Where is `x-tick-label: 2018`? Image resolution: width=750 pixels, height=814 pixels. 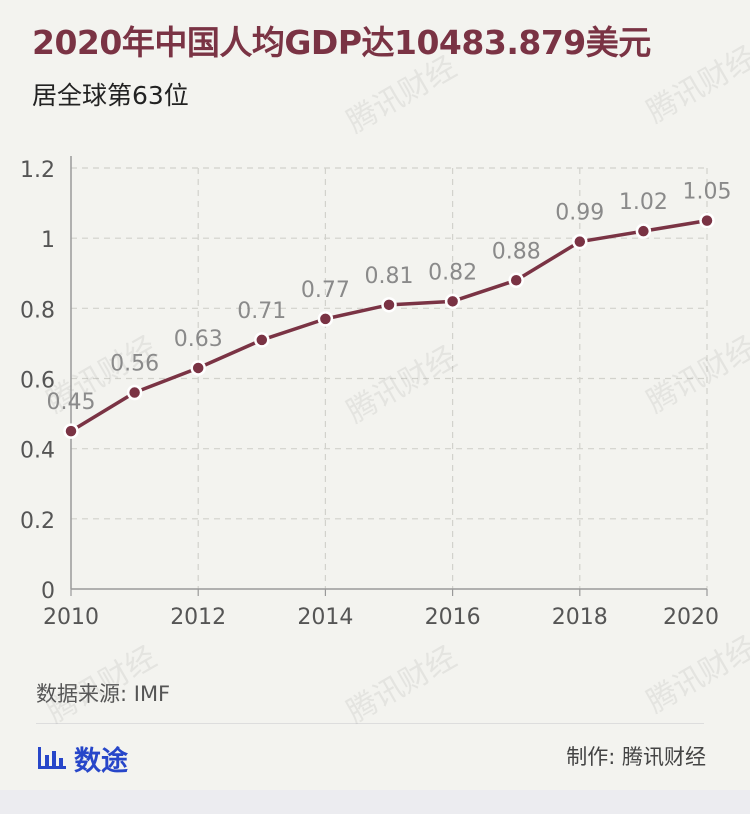
x-tick-label: 2018 is located at coordinates (580, 617).